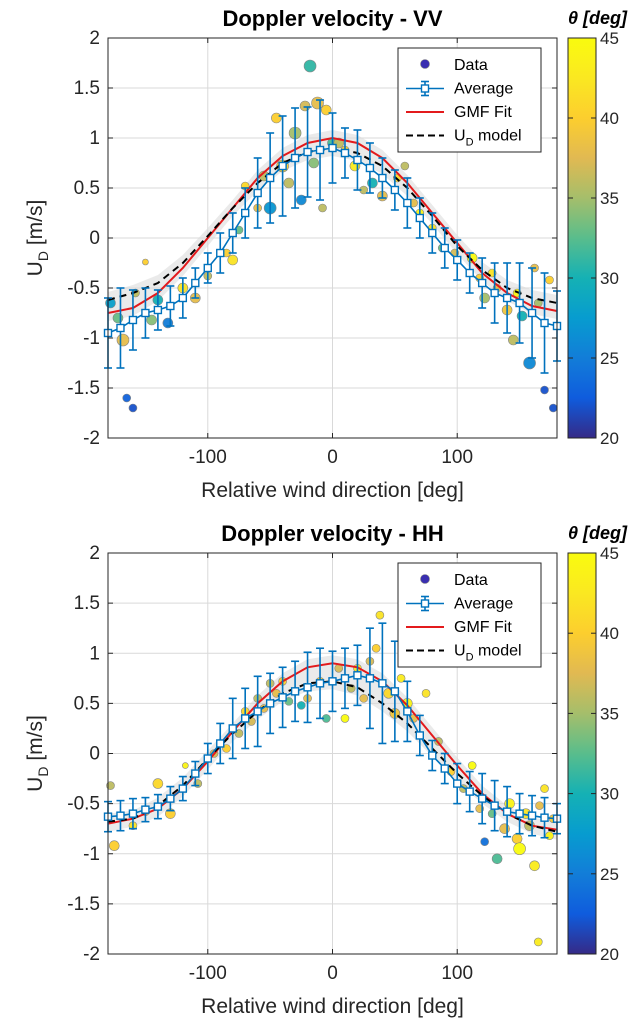 This screenshot has height=1019, width=635. I want to click on y-tick-label: -0.5, so click(83, 288).